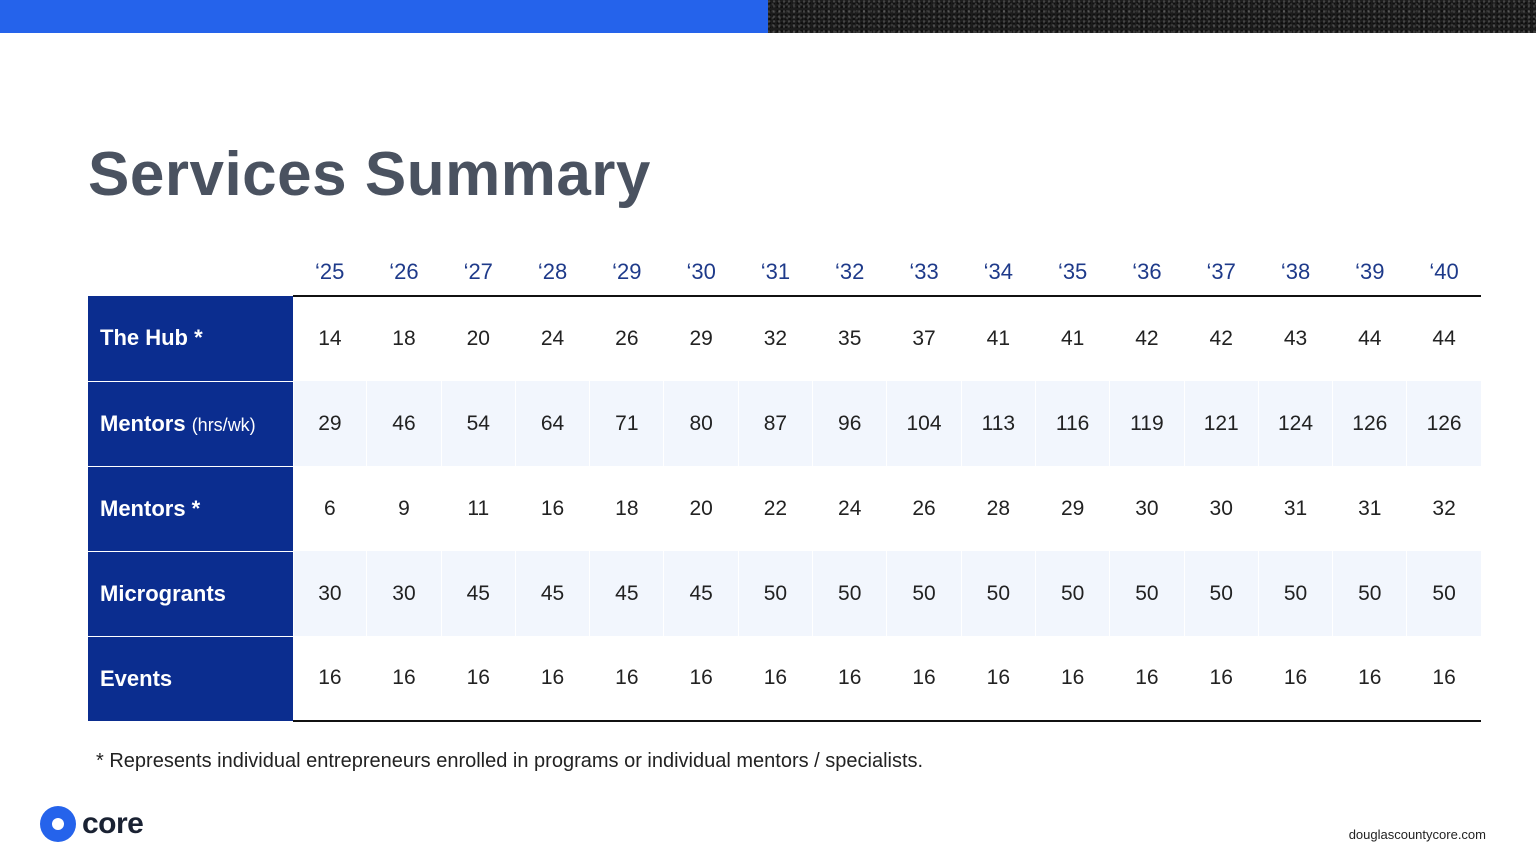 This screenshot has height=864, width=1536. What do you see at coordinates (190, 678) in the screenshot?
I see `row-label: Events` at bounding box center [190, 678].